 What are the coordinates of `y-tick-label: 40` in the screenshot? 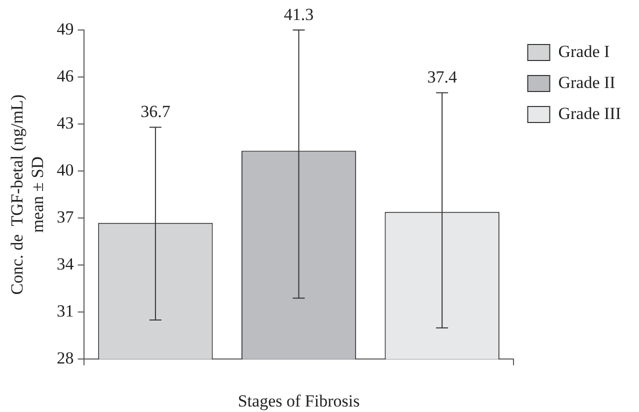 It's located at (65, 170).